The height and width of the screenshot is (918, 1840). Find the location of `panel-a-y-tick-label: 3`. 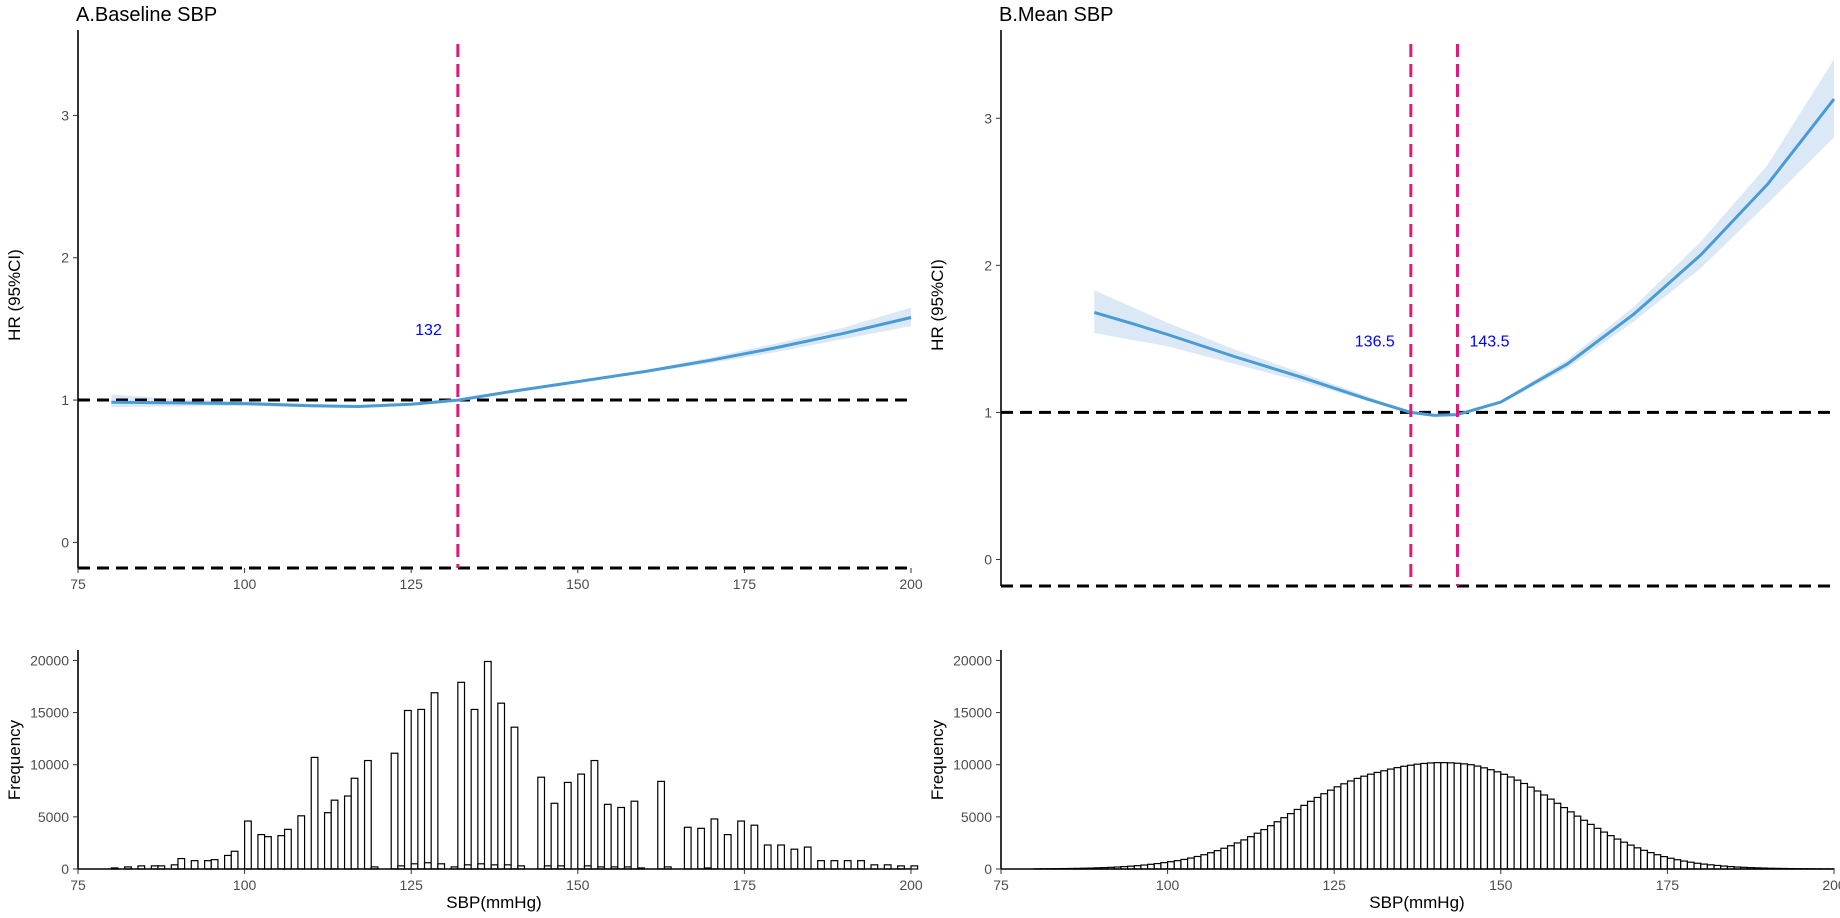

panel-a-y-tick-label: 3 is located at coordinates (65, 115).